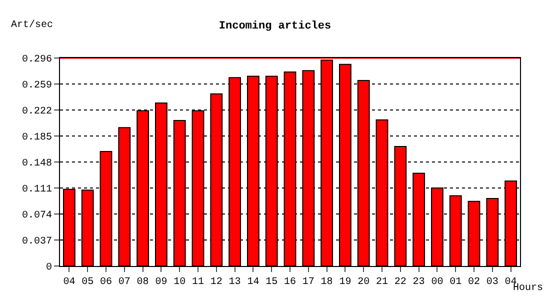 This screenshot has height=300, width=550. What do you see at coordinates (37, 164) in the screenshot?
I see `y-tick-label: 0.148` at bounding box center [37, 164].